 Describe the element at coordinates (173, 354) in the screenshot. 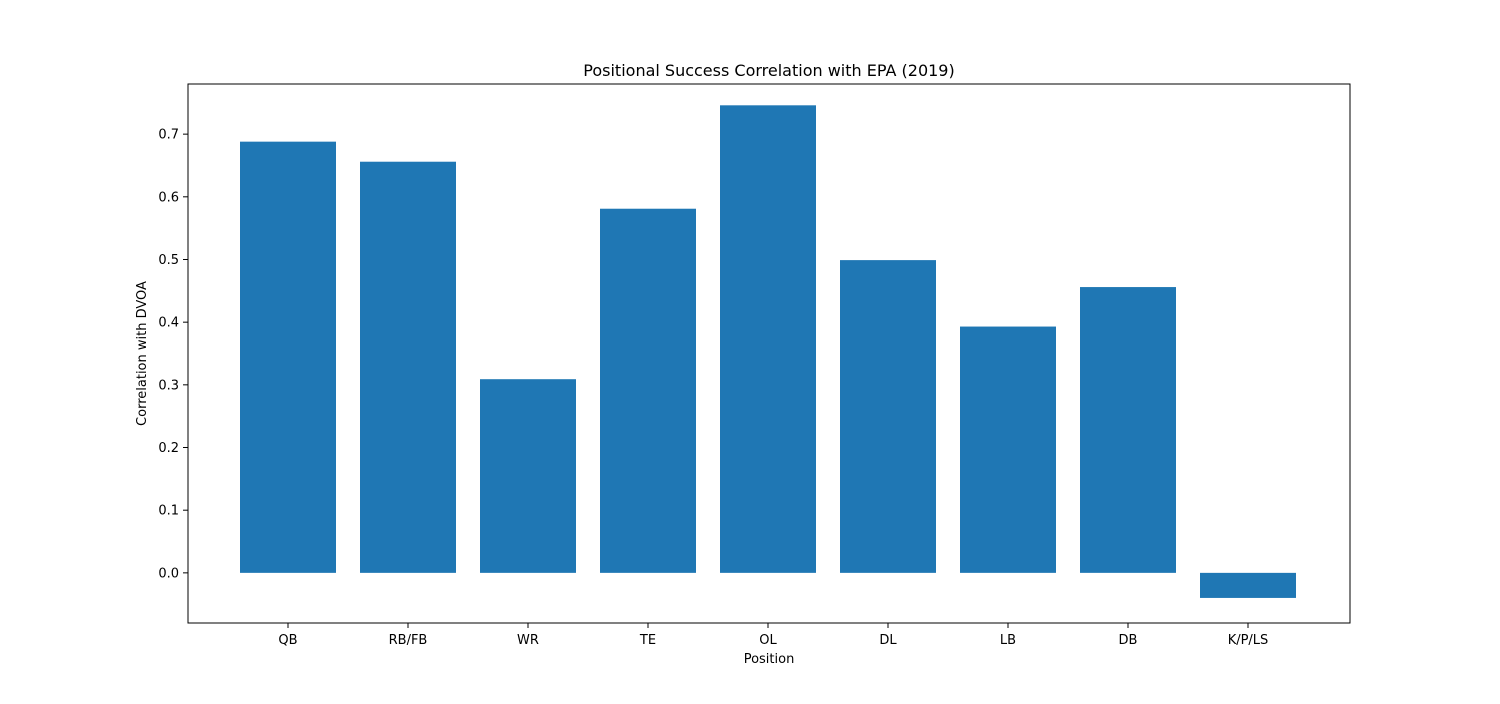

I see `y-axis-ticks: 0.0 0.1 0.2 0.3 0.4 0.5 0.6 0.7` at that location.